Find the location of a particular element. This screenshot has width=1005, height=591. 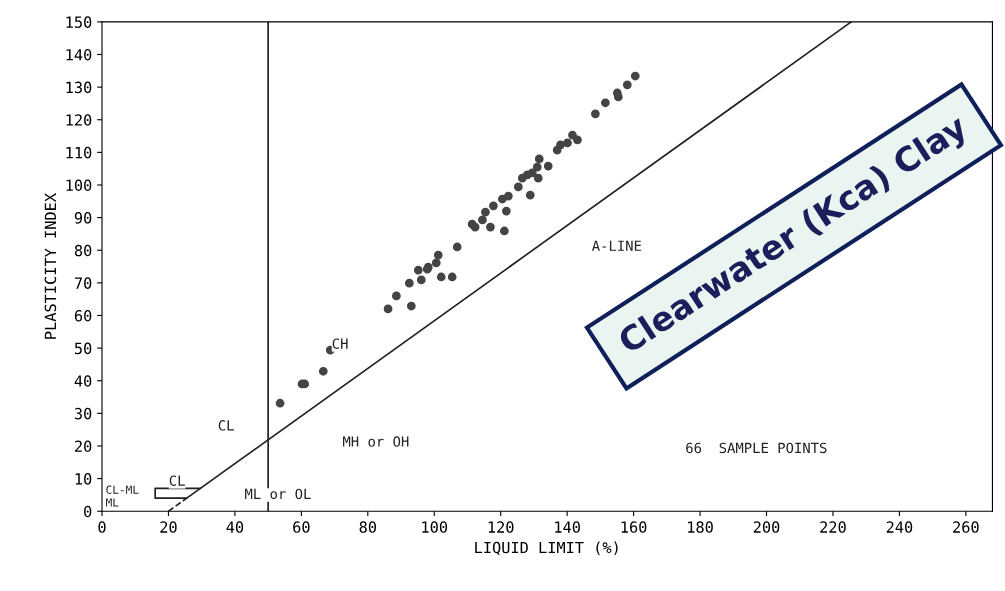

y-tick-label: 90 is located at coordinates (83, 218).